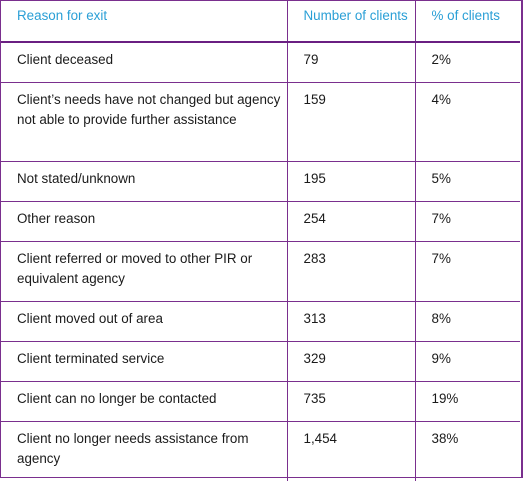 The image size is (523, 481). What do you see at coordinates (467, 21) in the screenshot?
I see `header-percent: % of clients` at bounding box center [467, 21].